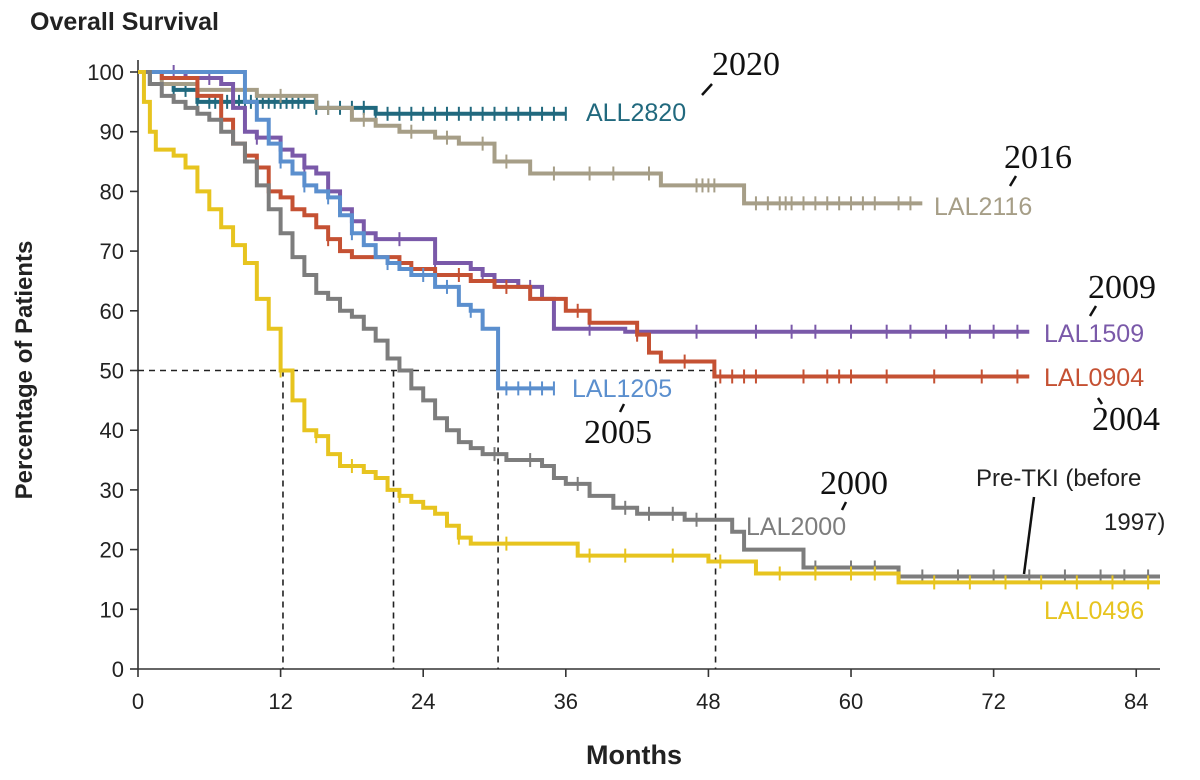 The width and height of the screenshot is (1200, 780). I want to click on x-tick-label: 84, so click(1136, 701).